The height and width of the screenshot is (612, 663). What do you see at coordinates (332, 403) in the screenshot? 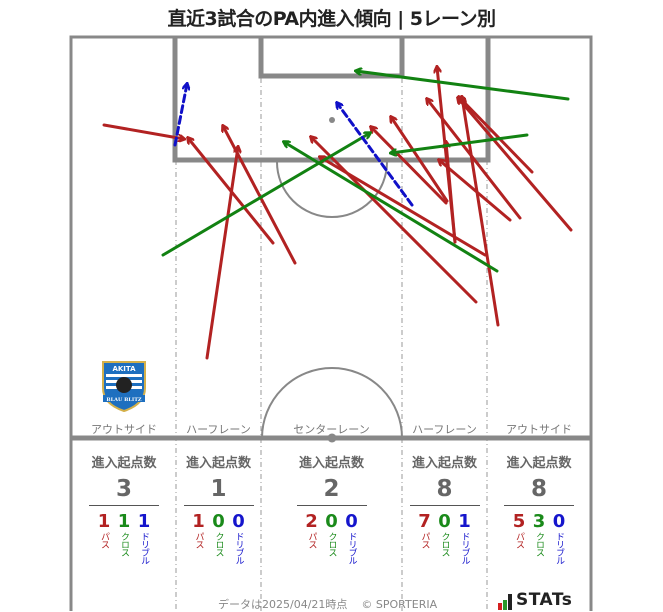
I see `center-circle` at bounding box center [332, 403].